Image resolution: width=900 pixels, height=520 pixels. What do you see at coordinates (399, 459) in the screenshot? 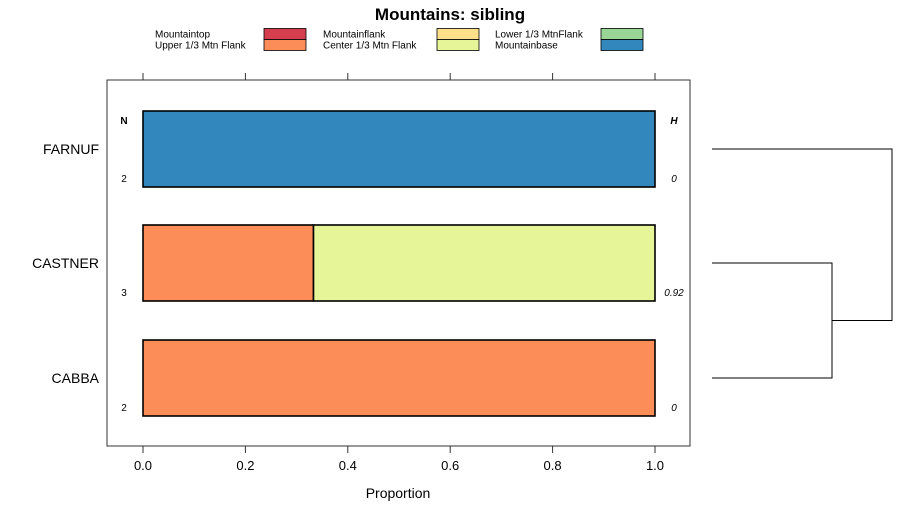
I see `bottom-axis: 0.0 0.2 0.4 0.6 0.8 1.0` at bounding box center [399, 459].